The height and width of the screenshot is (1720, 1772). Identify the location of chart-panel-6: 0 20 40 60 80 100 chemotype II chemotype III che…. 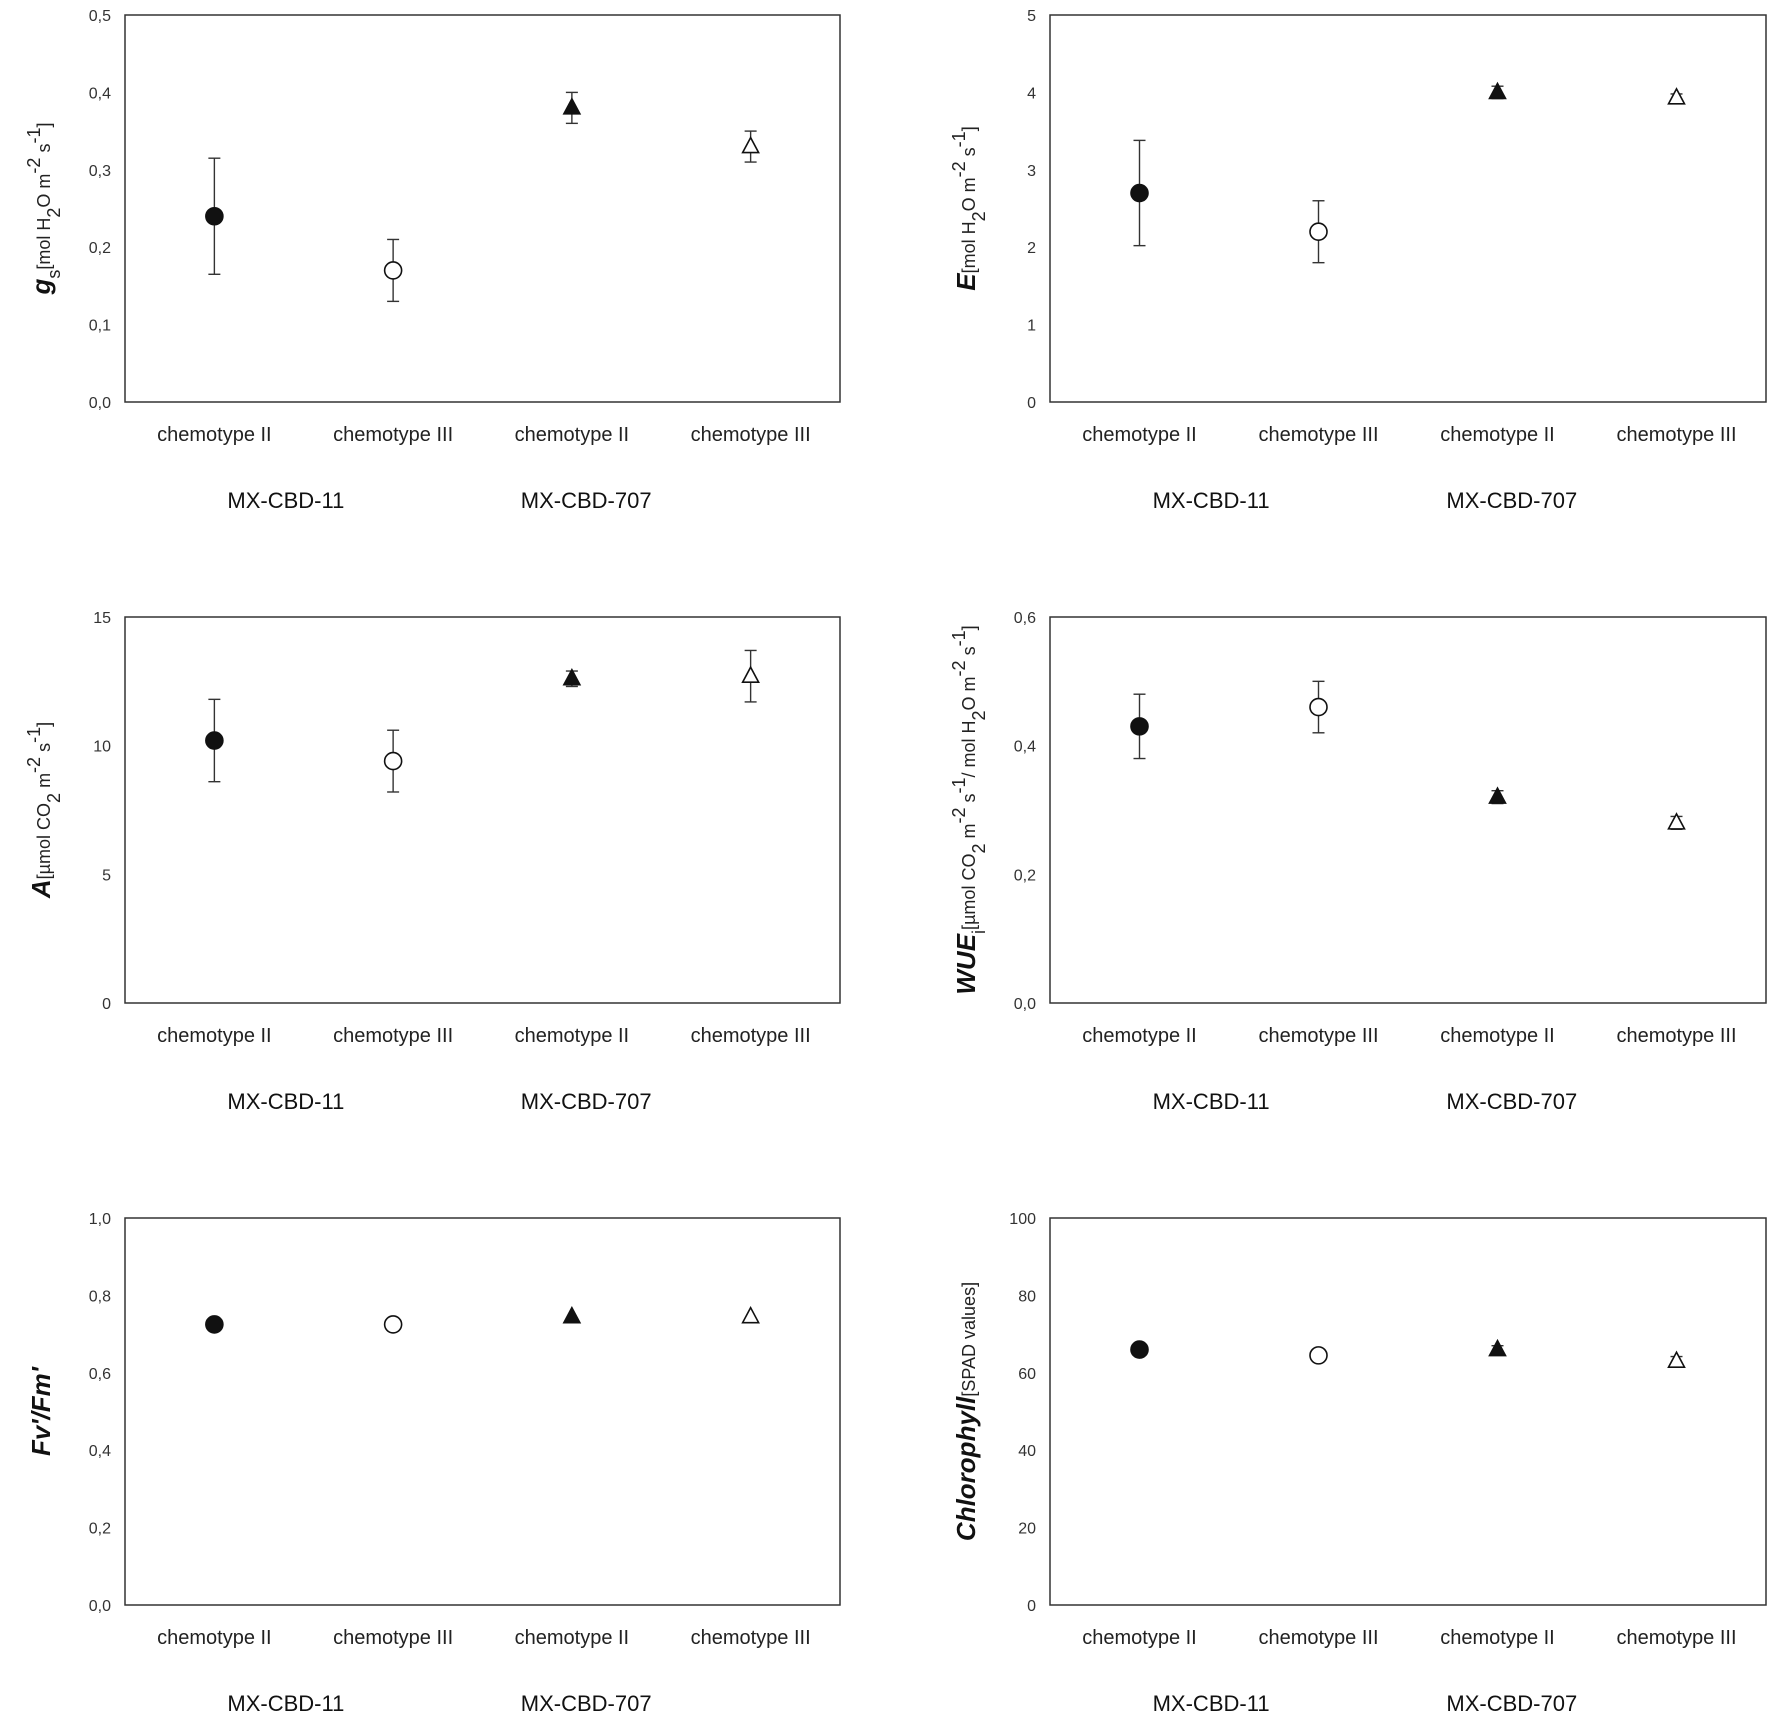
(1359, 1463).